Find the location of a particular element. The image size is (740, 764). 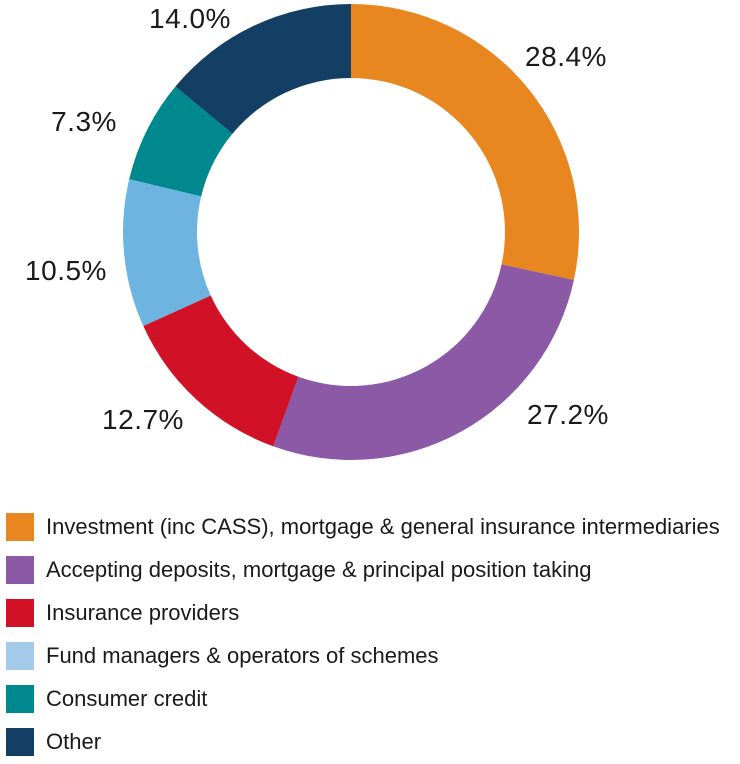

slice-value-label-1: 27.2% is located at coordinates (568, 414).